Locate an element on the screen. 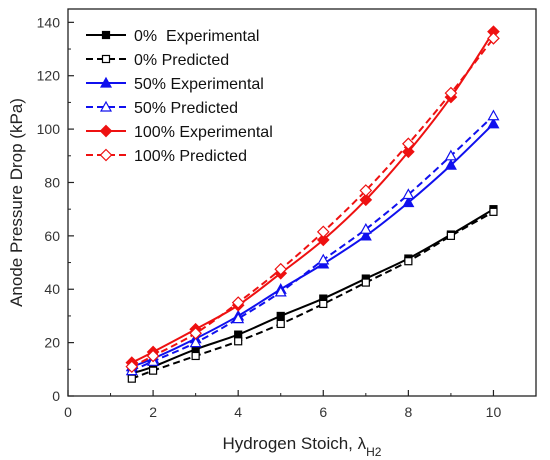  x-tick-label: 8 is located at coordinates (408, 412).